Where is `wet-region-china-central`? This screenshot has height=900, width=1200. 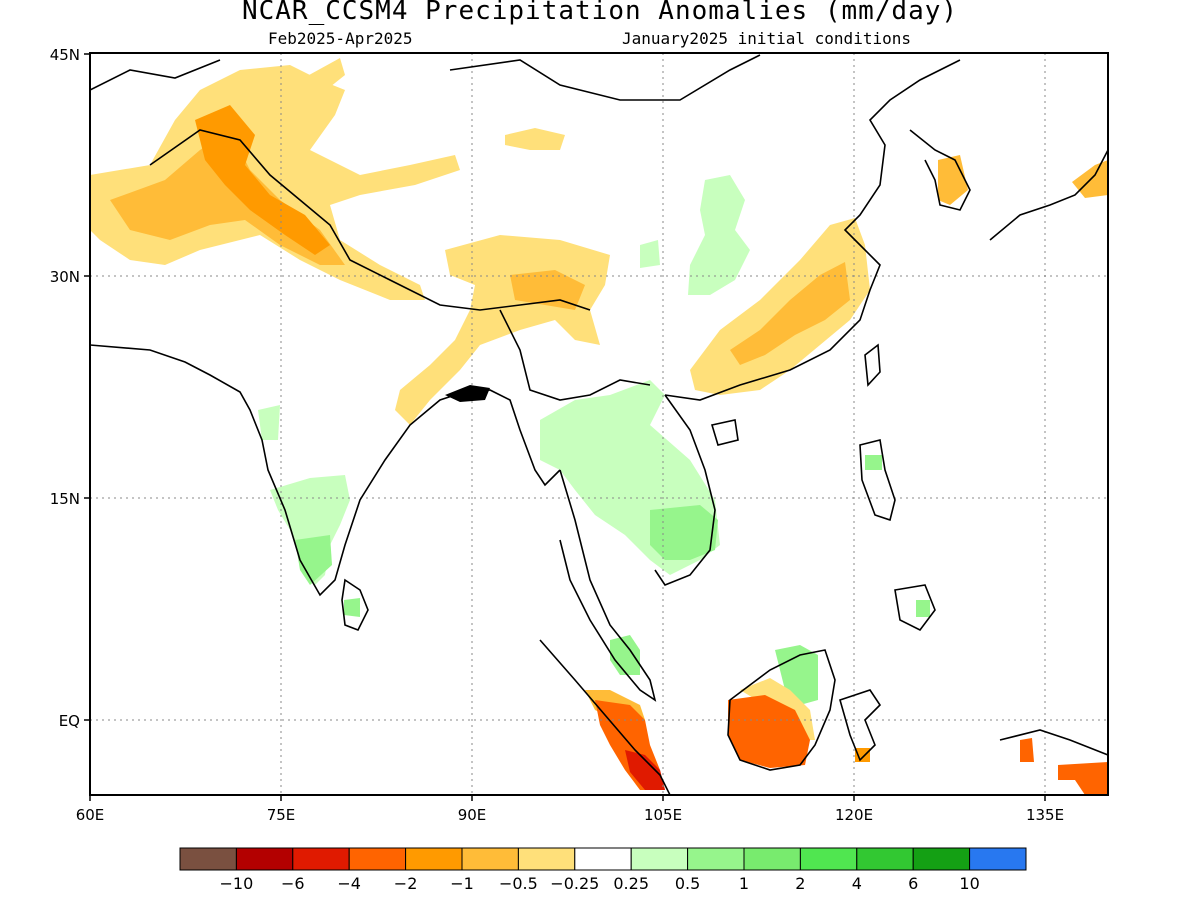 wet-region-china-central is located at coordinates (719, 235).